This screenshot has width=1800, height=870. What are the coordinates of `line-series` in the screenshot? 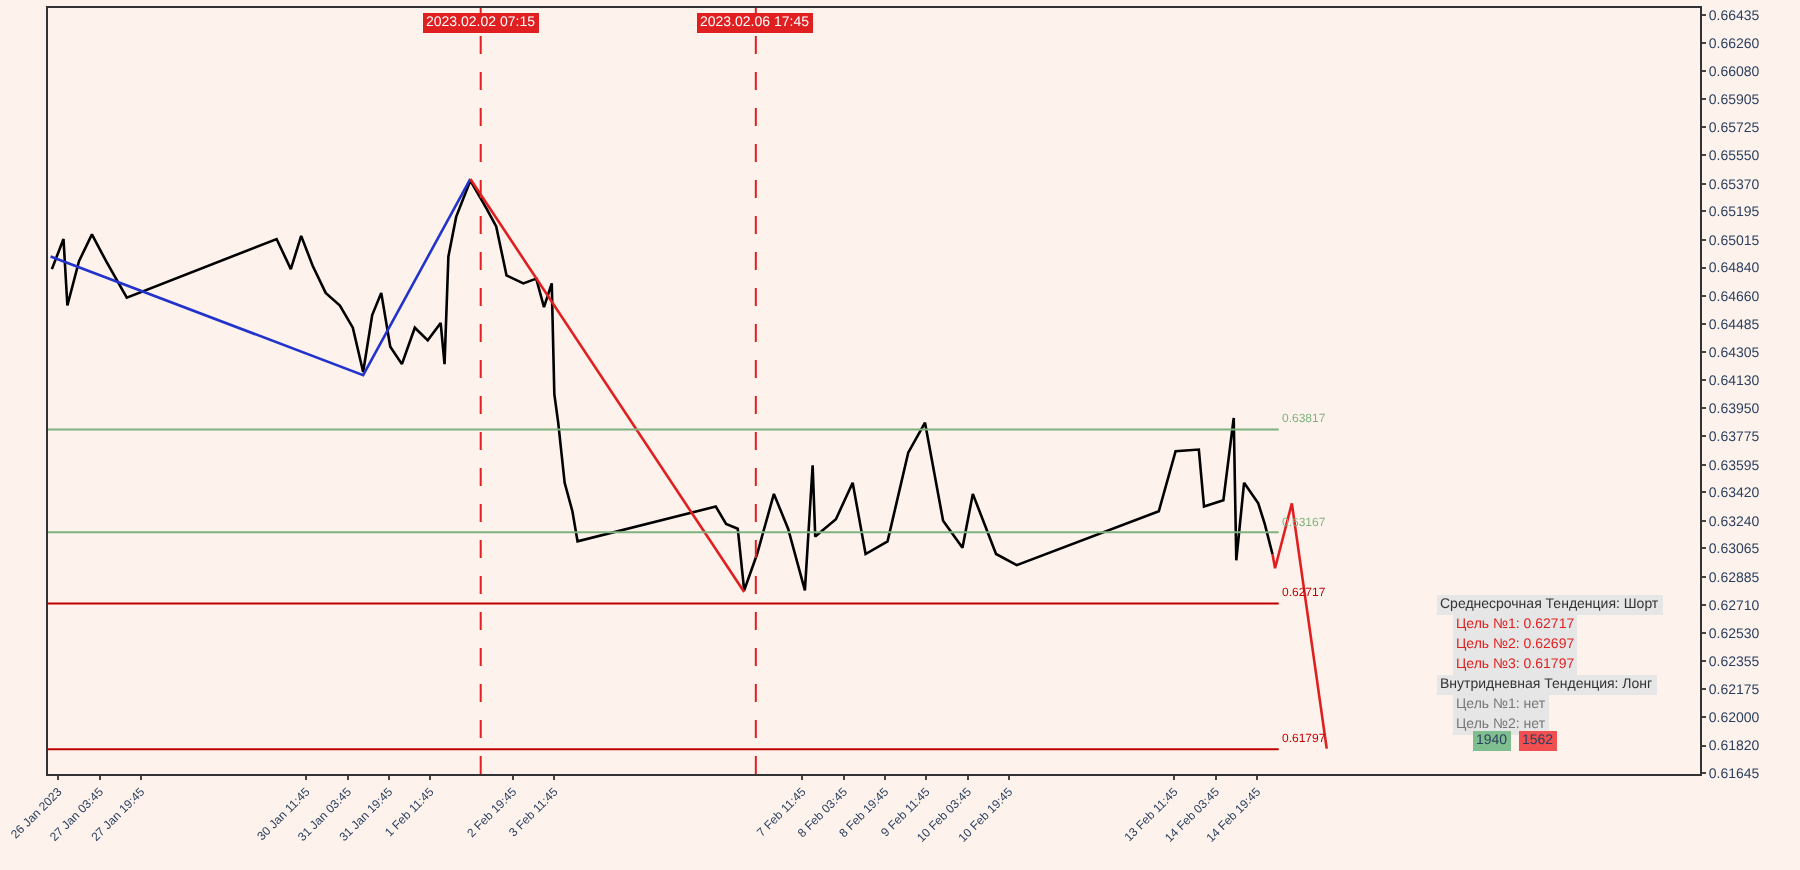 It's located at (1300, 626).